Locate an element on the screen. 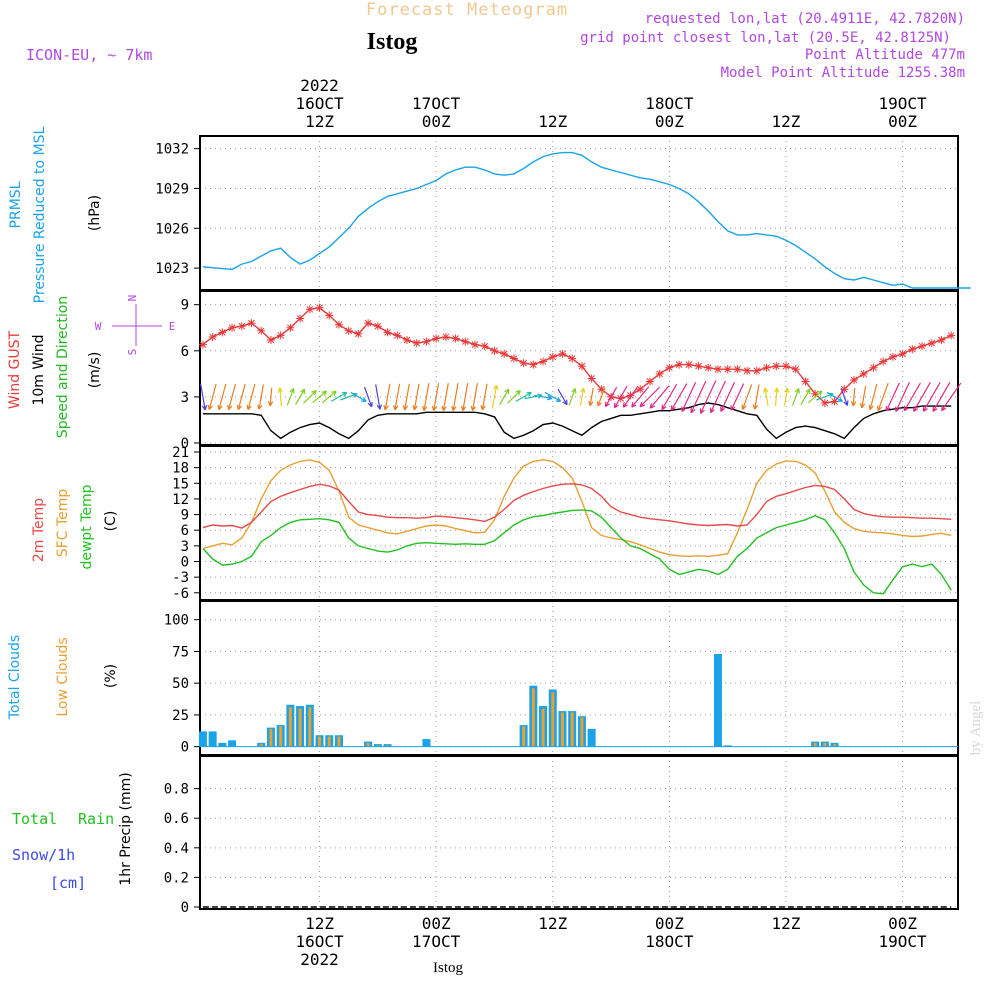  hpa-unit-label: (hPa) is located at coordinates (95, 213).